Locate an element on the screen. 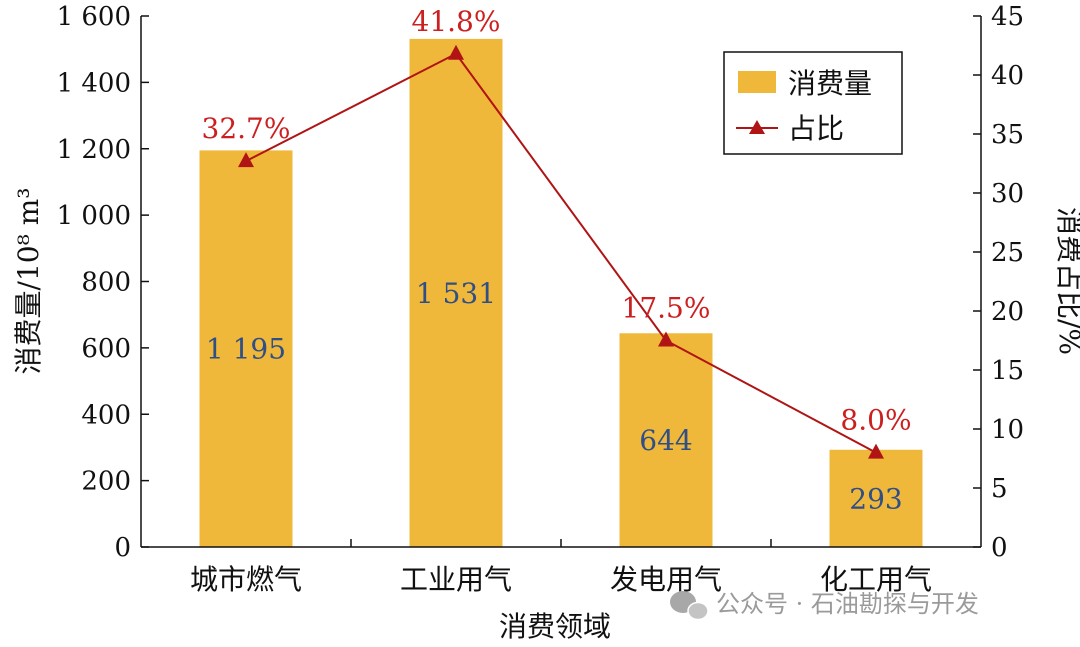 This screenshot has width=1080, height=647. y-tick-label-right-5: 25 is located at coordinates (1007, 253).